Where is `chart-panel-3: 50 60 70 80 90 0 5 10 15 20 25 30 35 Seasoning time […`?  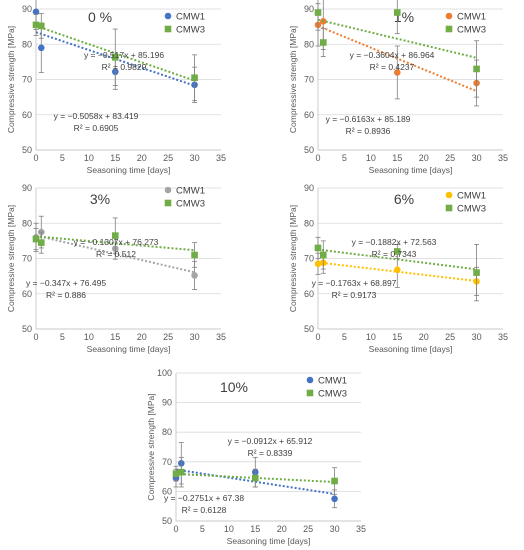 chart-panel-3: 50 60 70 80 90 0 5 10 15 20 25 30 35 Seasoning time [… is located at coordinates (116, 268).